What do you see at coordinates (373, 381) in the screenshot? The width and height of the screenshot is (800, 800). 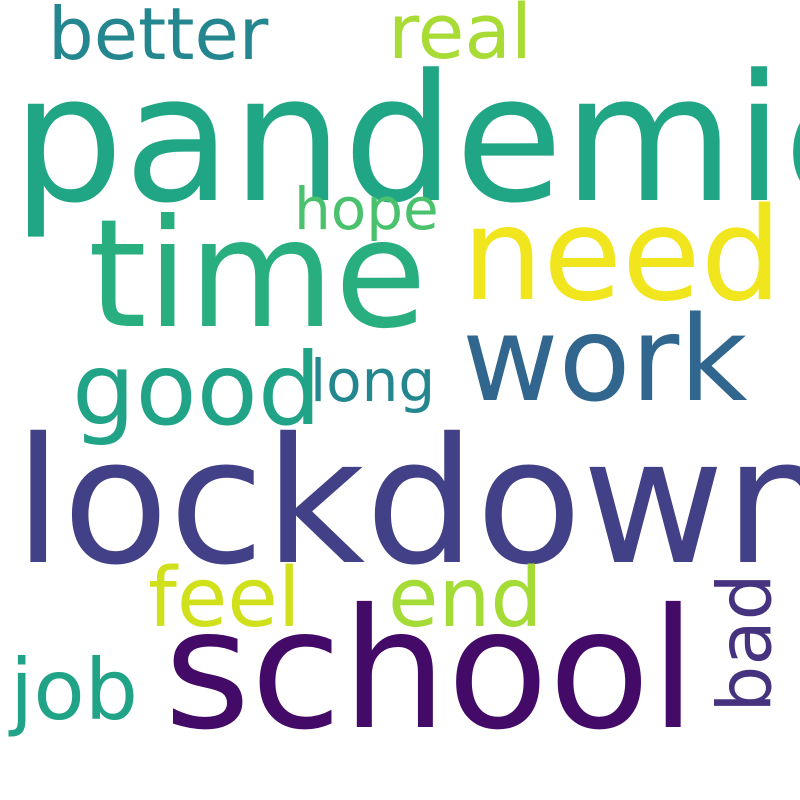 I see `word-long: long` at bounding box center [373, 381].